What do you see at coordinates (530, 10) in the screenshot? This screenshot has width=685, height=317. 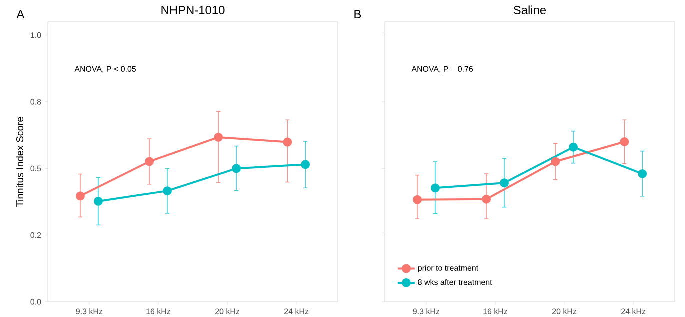 I see `chart-title: Saline` at bounding box center [530, 10].